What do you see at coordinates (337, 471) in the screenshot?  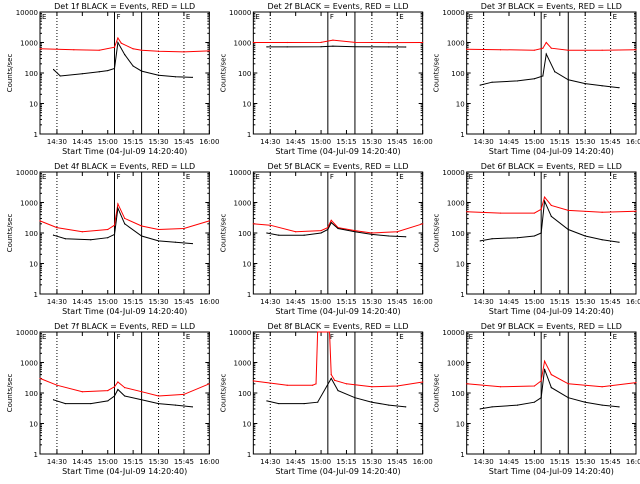 I see `x-axis-label: Start Time (04-Jul-09 14:20:40)` at bounding box center [337, 471].